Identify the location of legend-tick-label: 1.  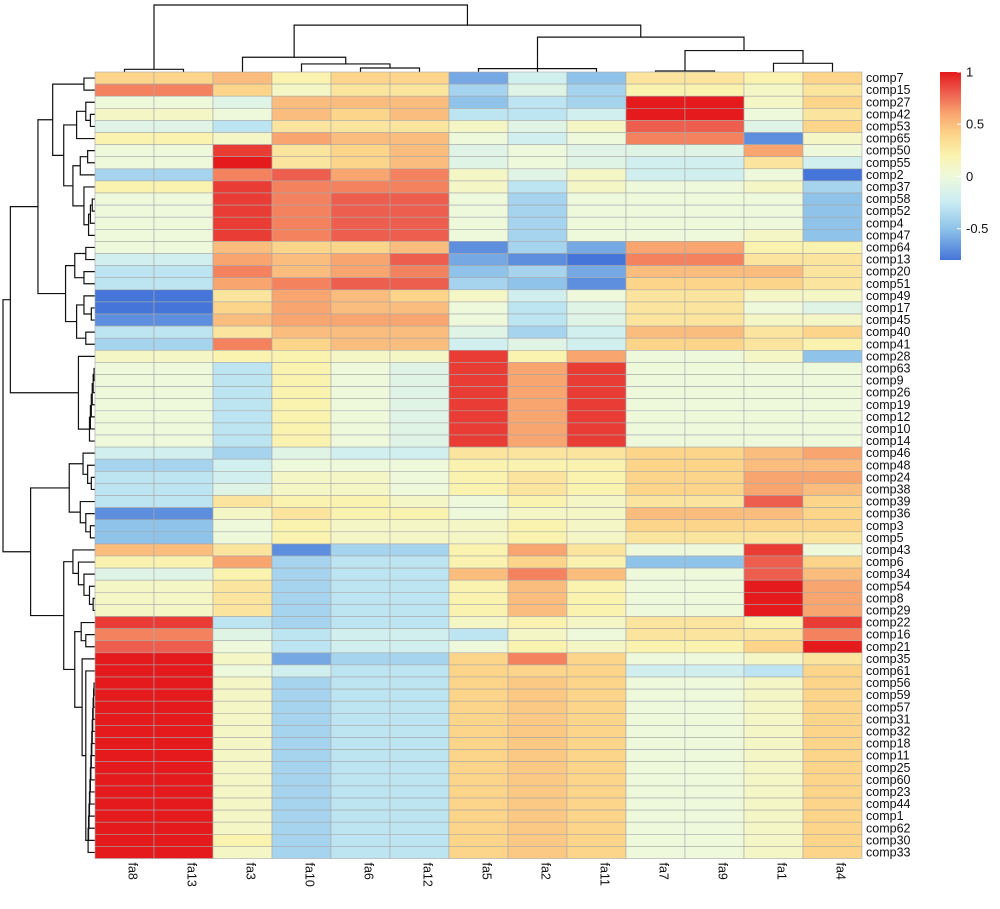
(969, 72).